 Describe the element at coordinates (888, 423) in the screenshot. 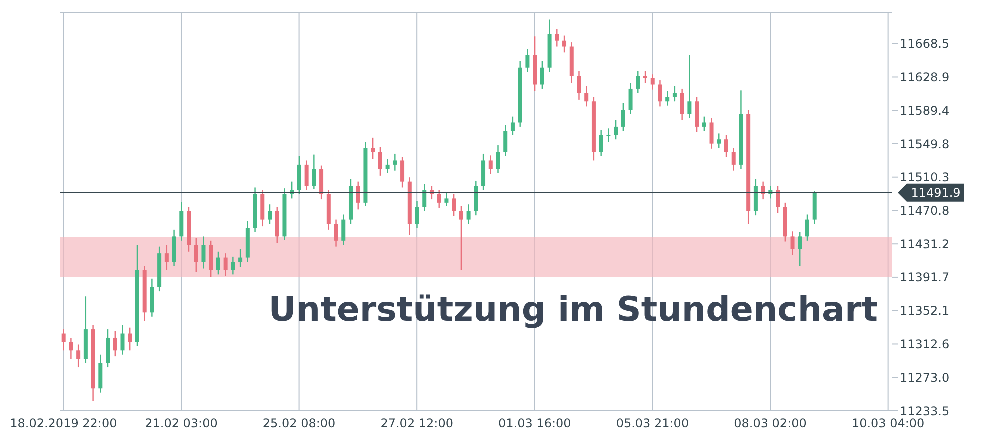

I see `x-tick-label: 10.03 04:00` at that location.